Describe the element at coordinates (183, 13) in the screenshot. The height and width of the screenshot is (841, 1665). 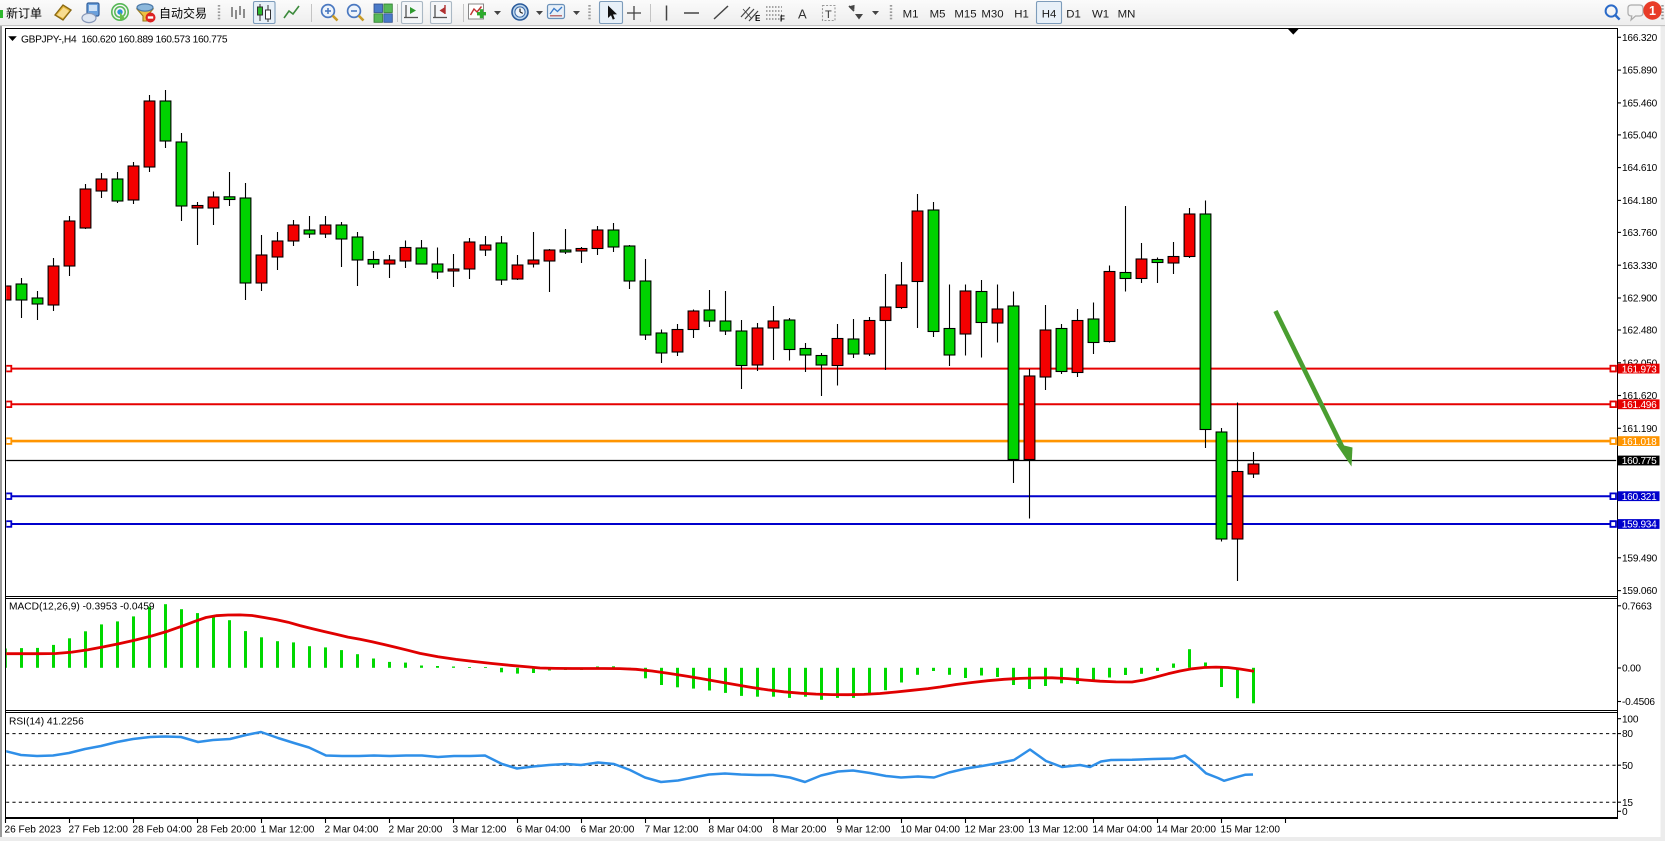
I see `svg-text: 自动交易` at that location.